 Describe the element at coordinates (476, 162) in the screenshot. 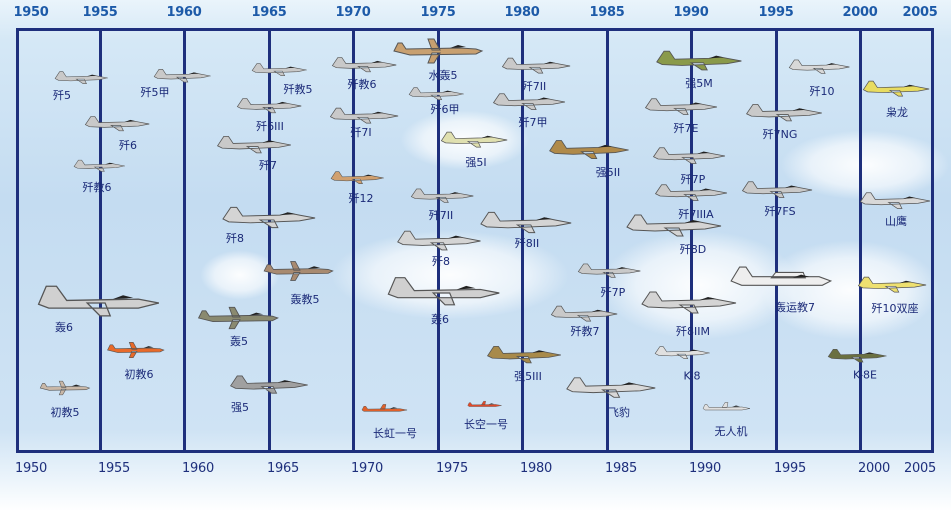

I see `aircraft-label: 强5I` at that location.